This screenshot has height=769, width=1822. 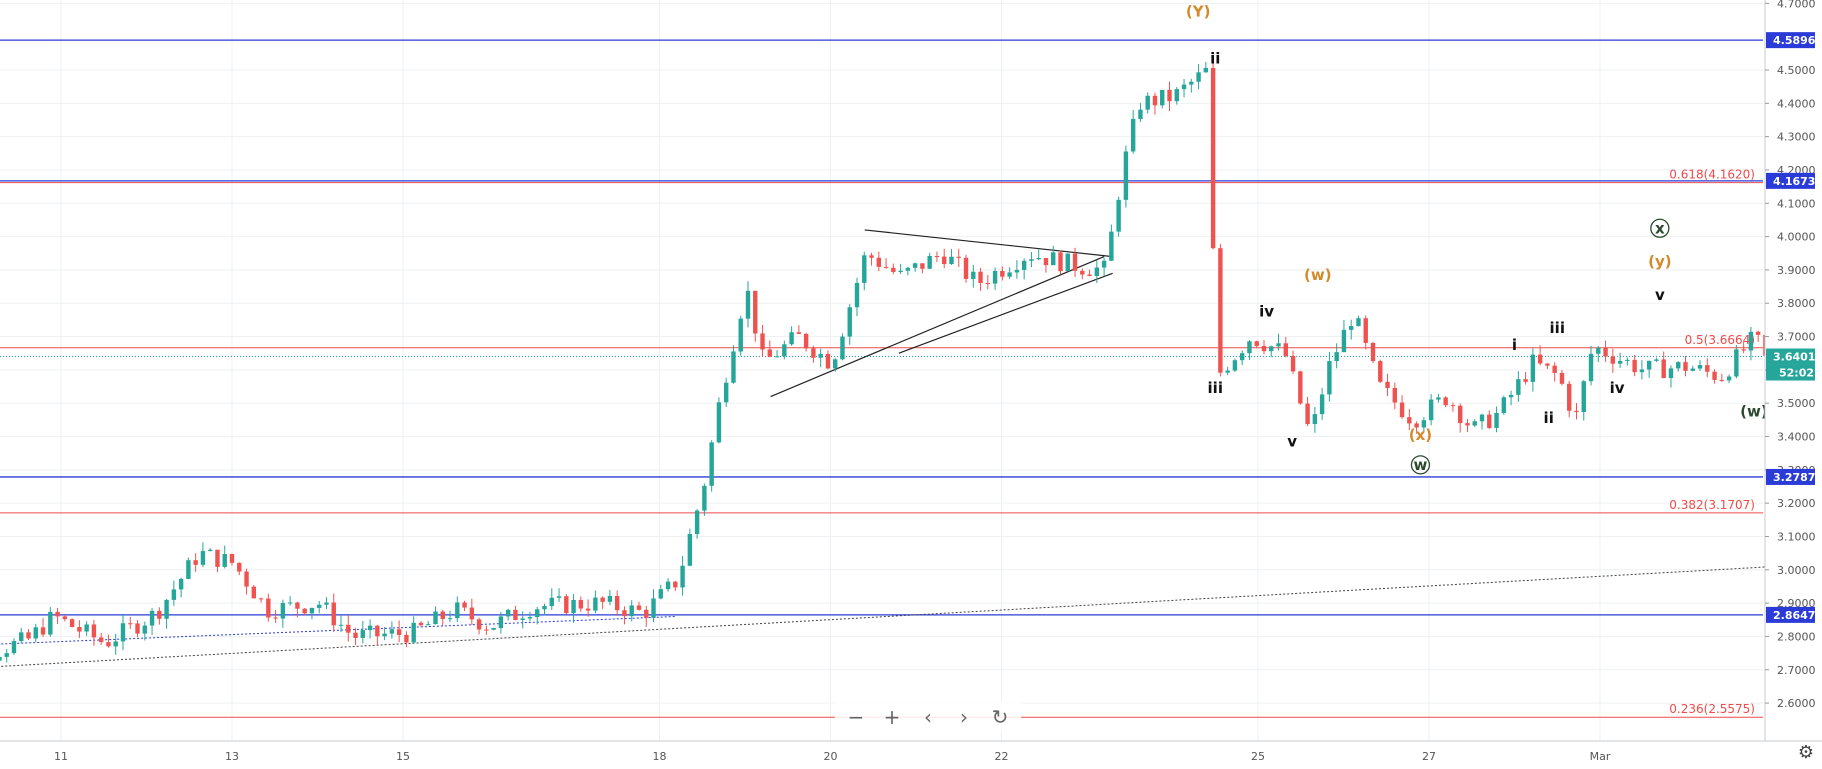 I want to click on reset-icon: ↻, so click(x=1000, y=717).